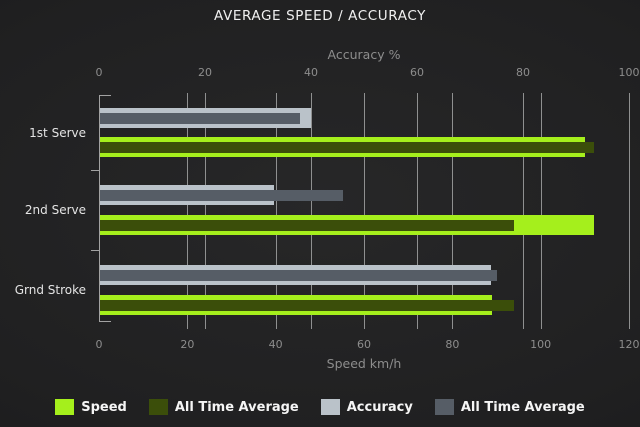  I want to click on legend-item-speed-0: Speed, so click(91, 407).